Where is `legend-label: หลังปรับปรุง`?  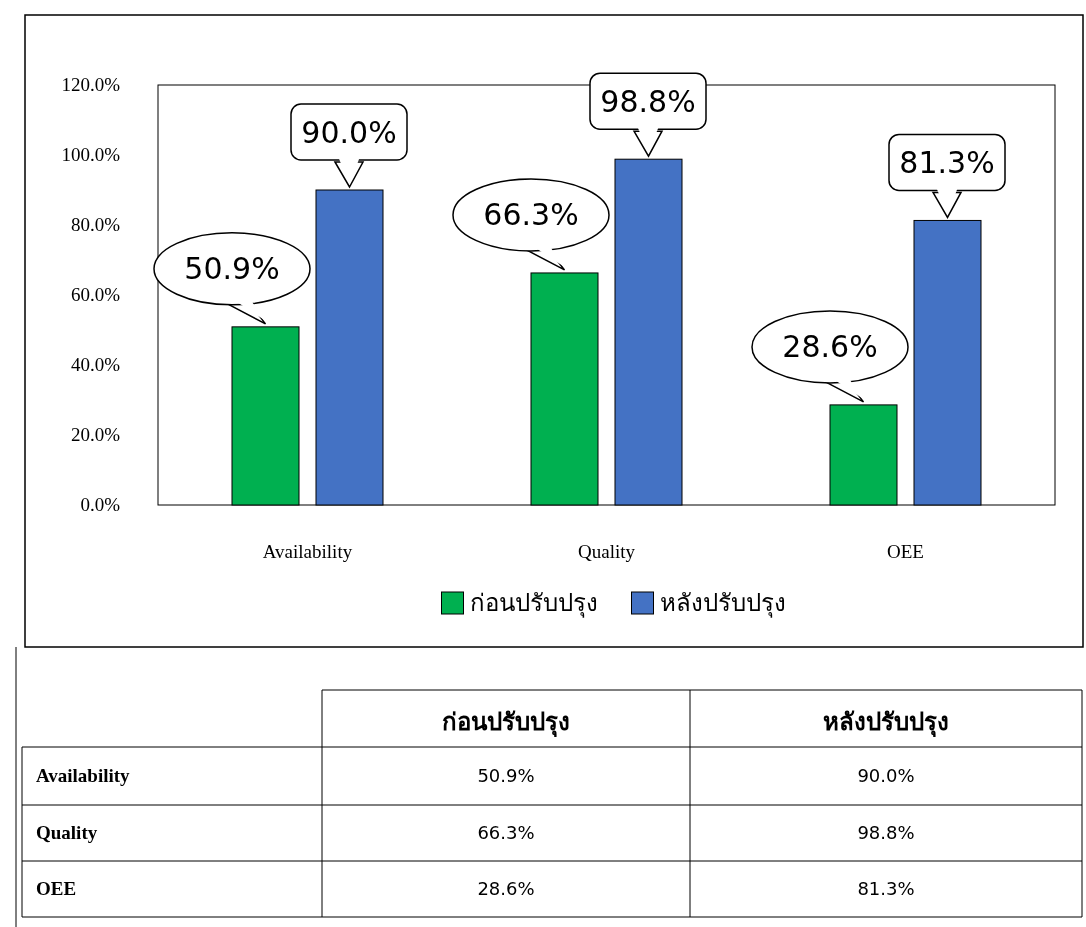
legend-label: หลังปรับปรุง is located at coordinates (722, 603).